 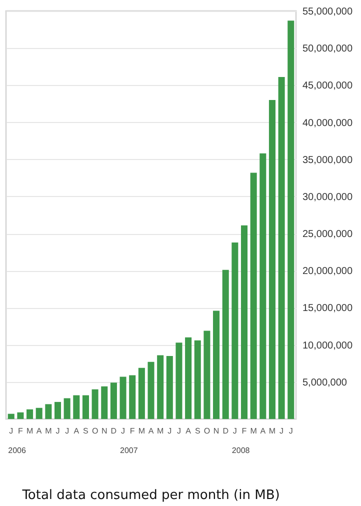 What do you see at coordinates (327, 160) in the screenshot?
I see `y-tick-label: 35,000,000` at bounding box center [327, 160].